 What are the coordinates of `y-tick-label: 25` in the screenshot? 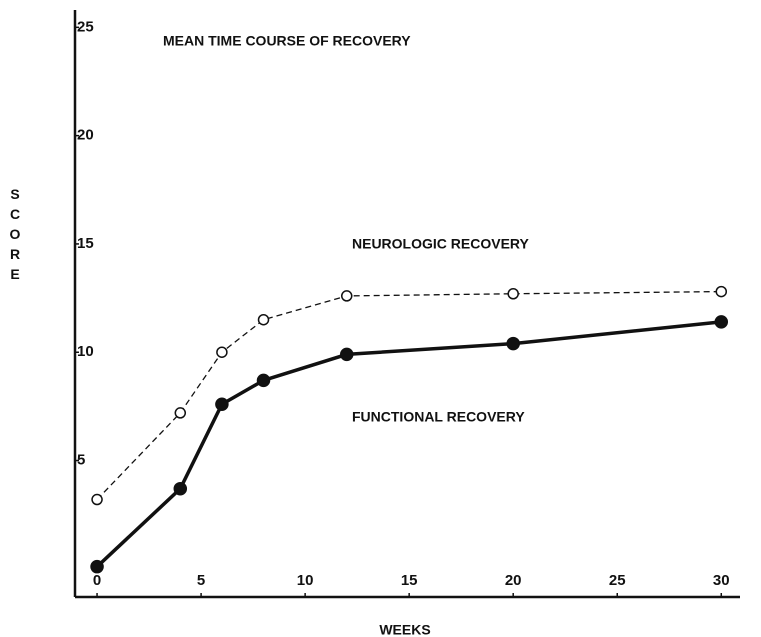 It's located at (85, 26).